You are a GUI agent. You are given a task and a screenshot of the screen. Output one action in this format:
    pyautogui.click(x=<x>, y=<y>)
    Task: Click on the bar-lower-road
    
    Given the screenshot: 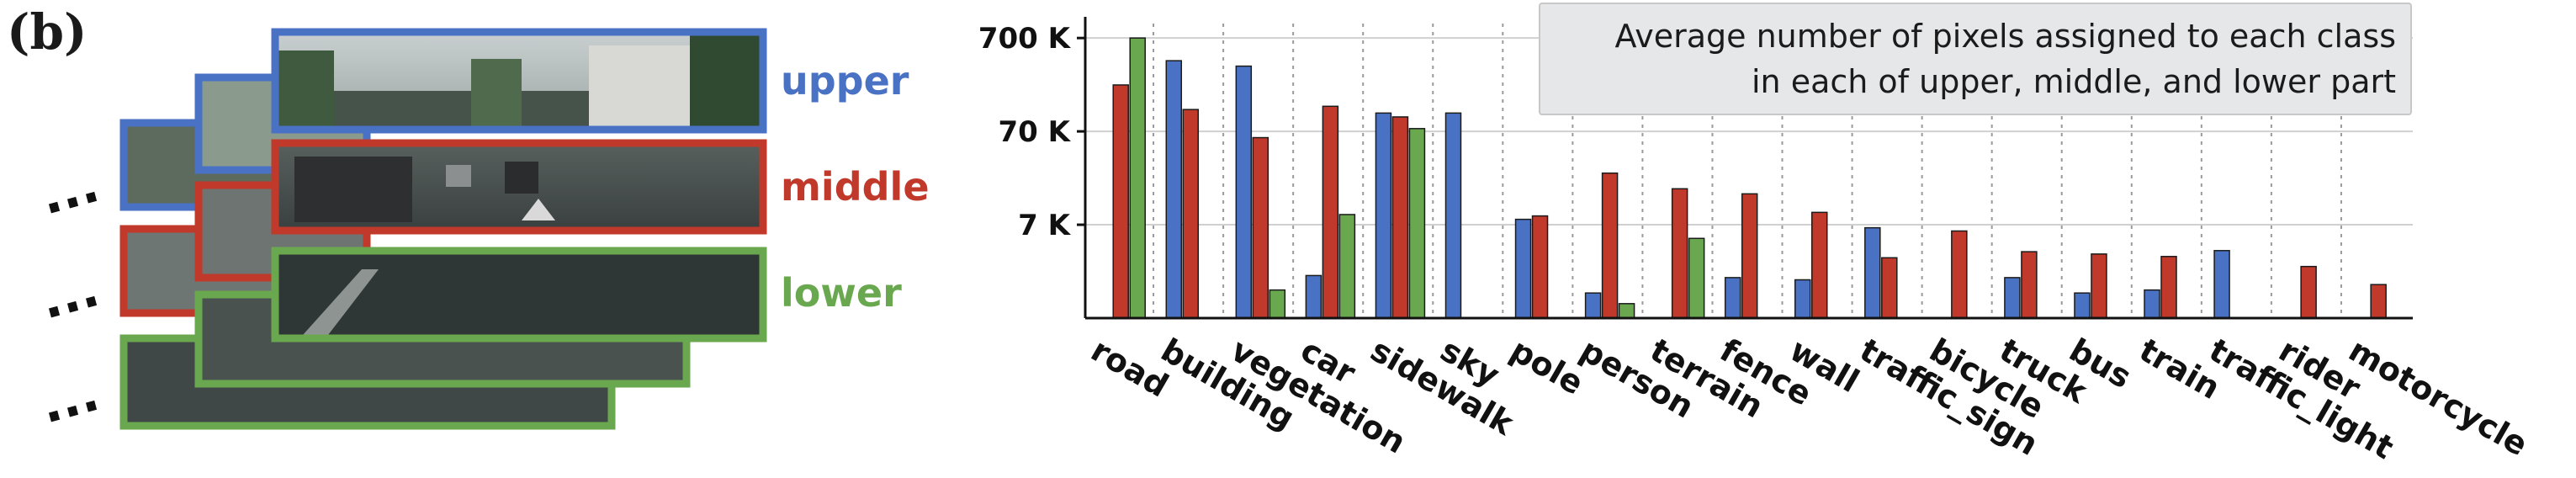 What is the action you would take?
    pyautogui.click(x=1137, y=178)
    